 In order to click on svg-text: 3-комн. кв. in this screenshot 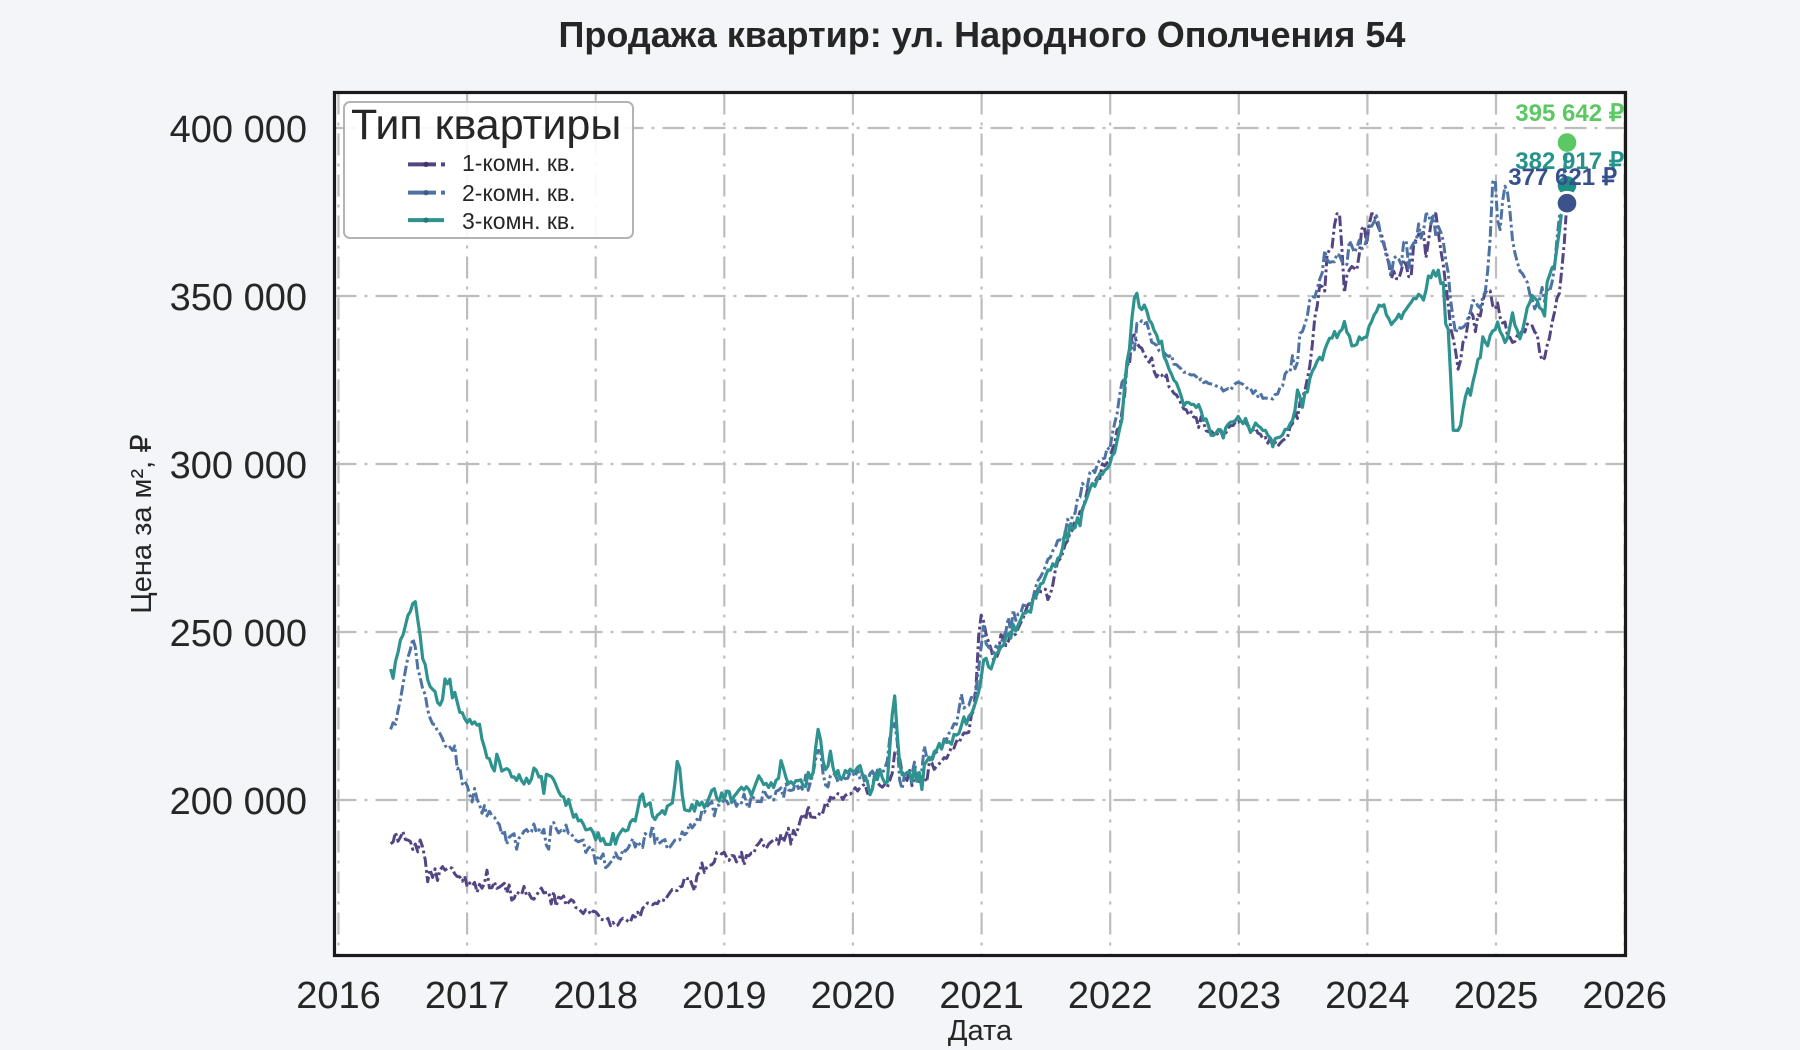, I will do `click(519, 221)`.